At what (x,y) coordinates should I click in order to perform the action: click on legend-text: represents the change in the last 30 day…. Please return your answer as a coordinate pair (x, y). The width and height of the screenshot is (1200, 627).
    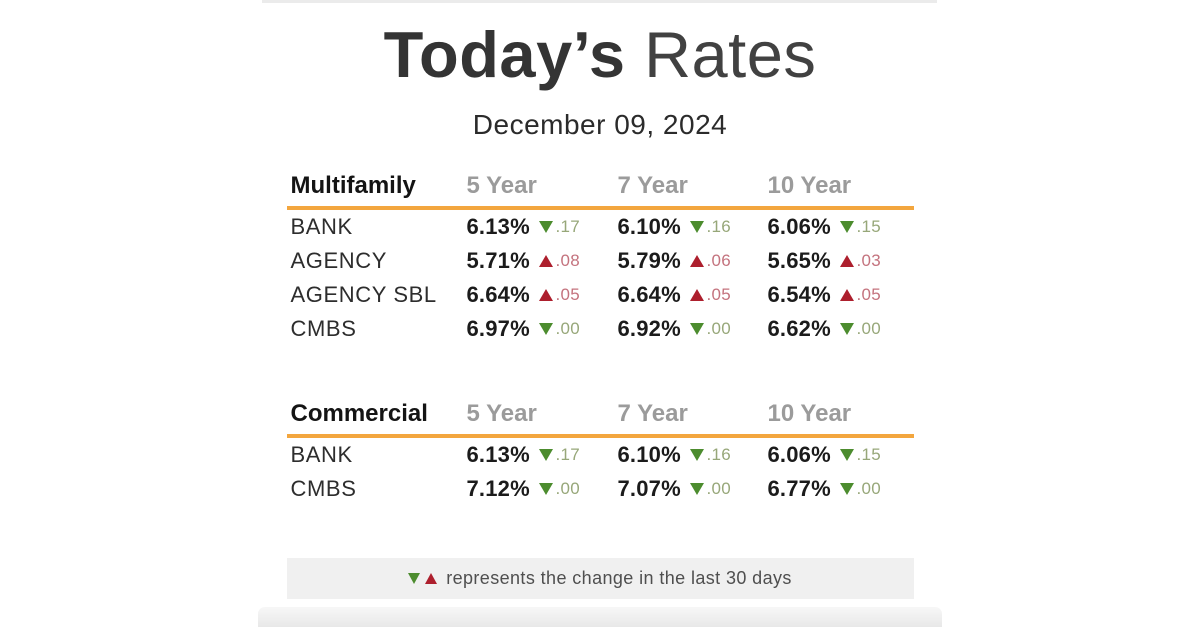
    Looking at the image, I should click on (619, 578).